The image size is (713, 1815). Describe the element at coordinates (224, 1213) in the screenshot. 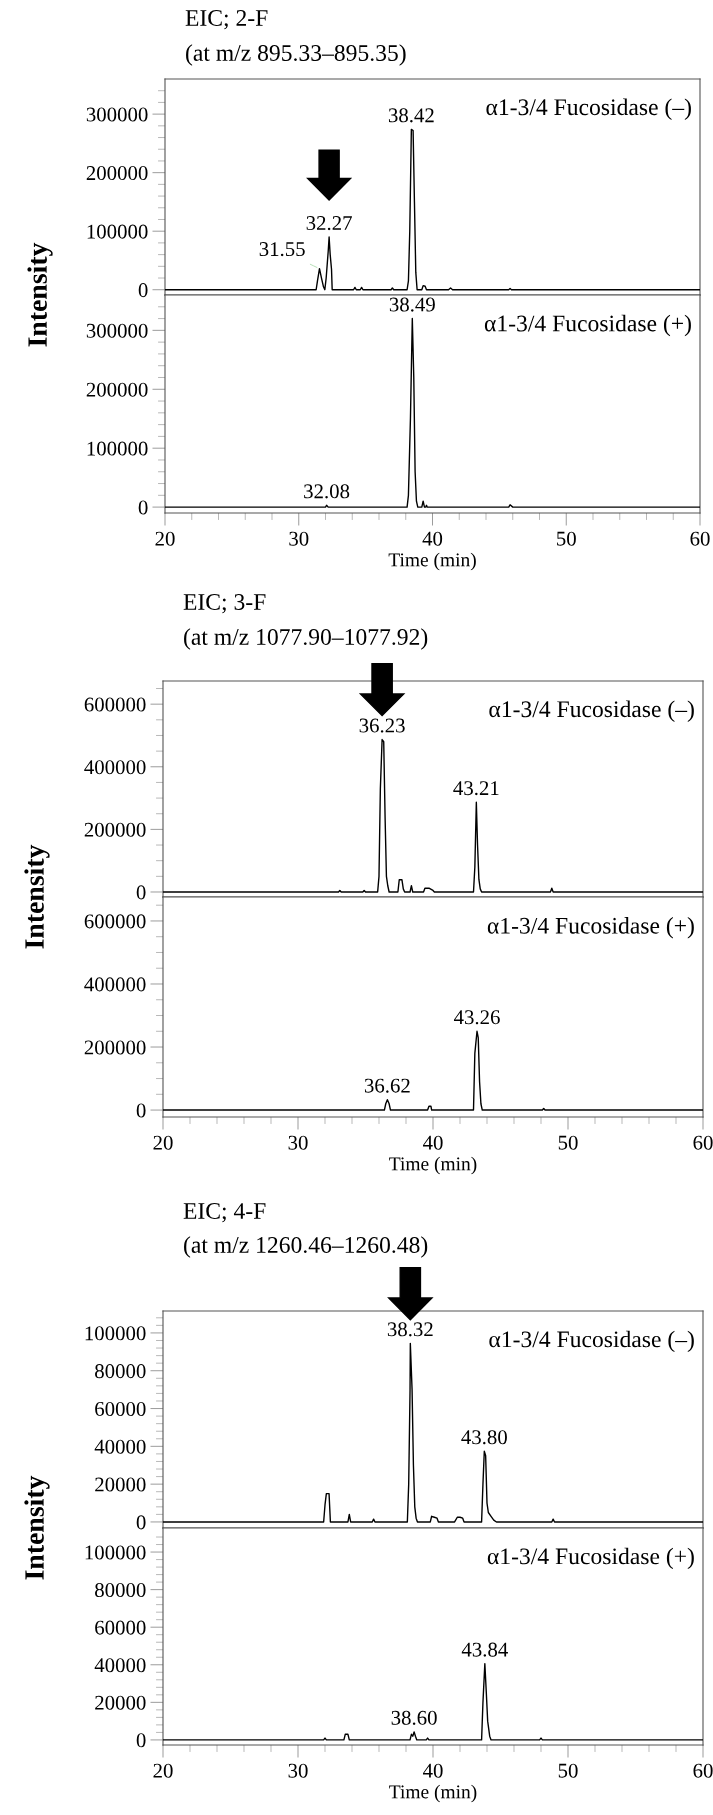

I see `chart-title: EIC; 4-F` at that location.